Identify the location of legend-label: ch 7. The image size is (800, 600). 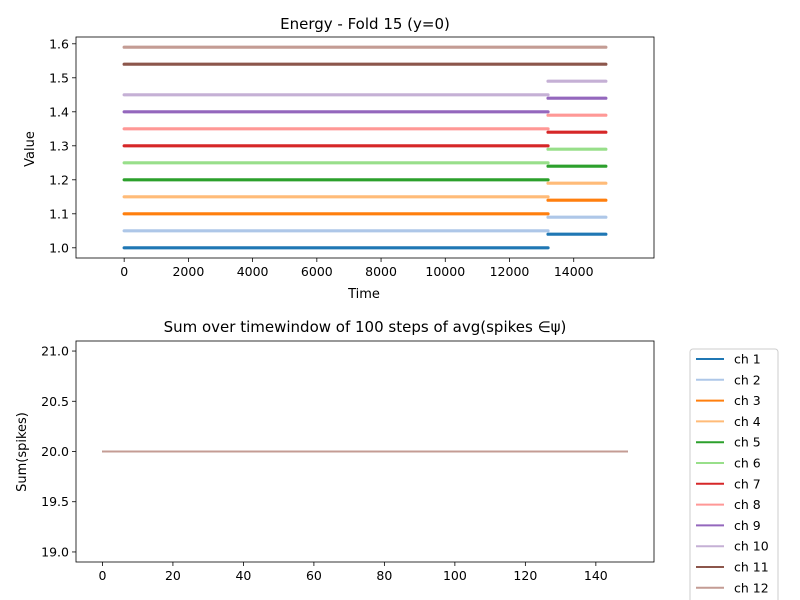
(747, 483).